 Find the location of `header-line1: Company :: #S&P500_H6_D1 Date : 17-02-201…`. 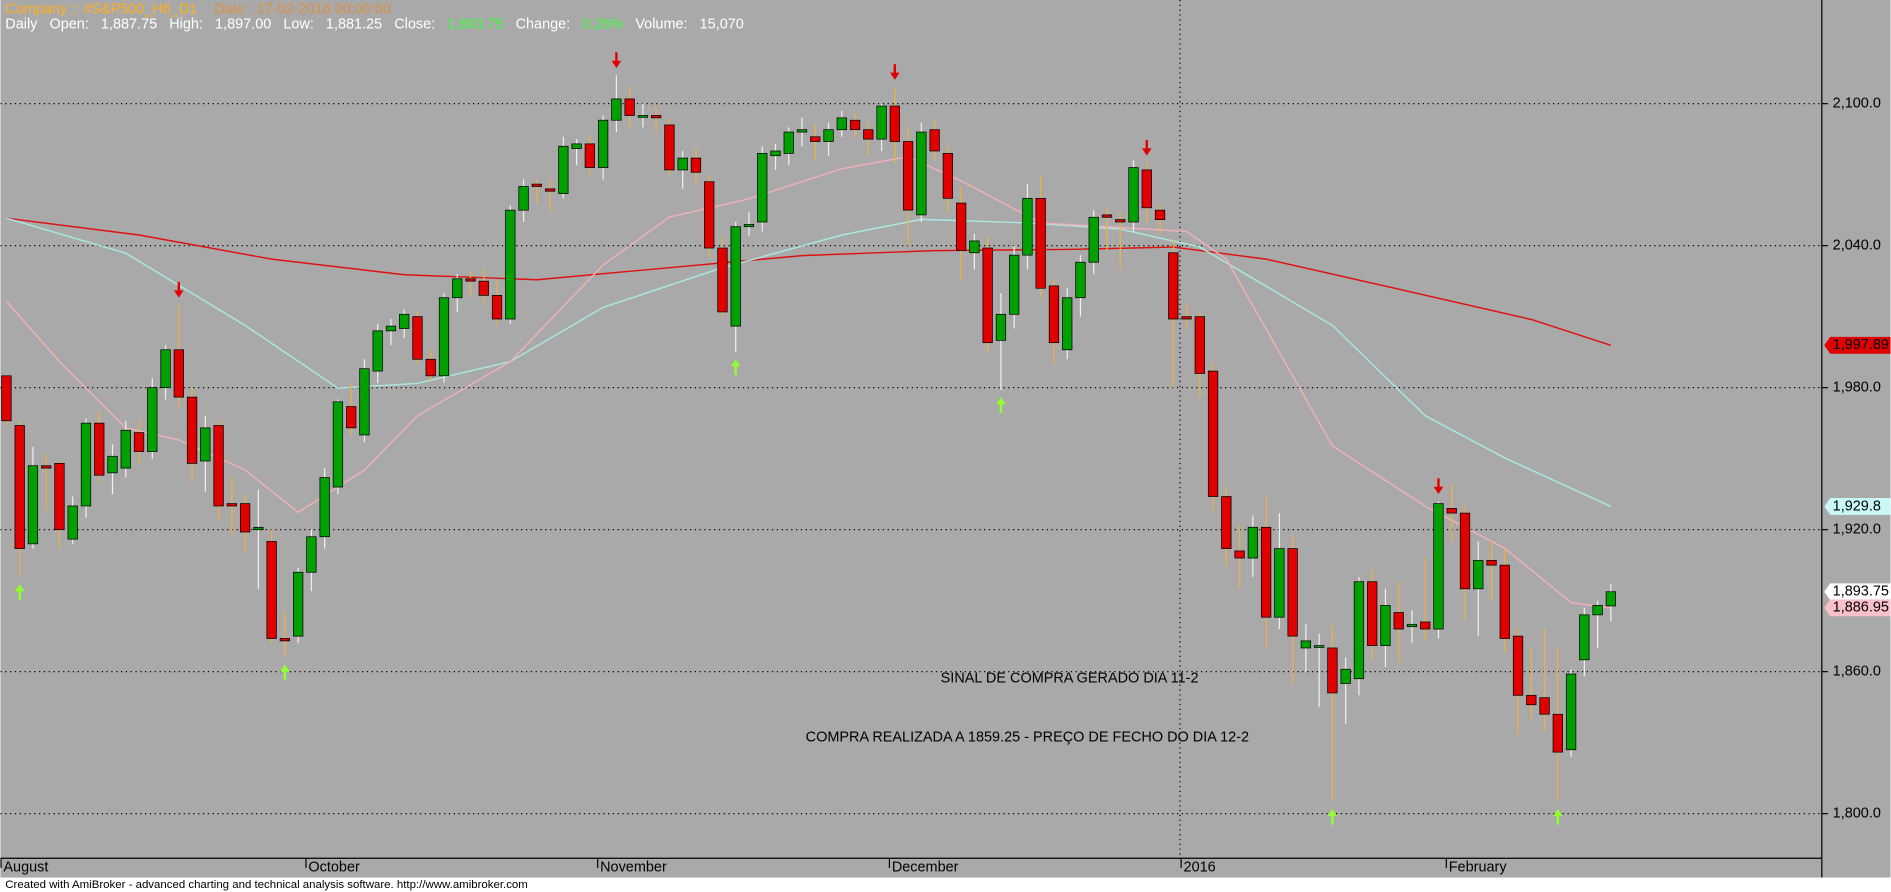

header-line1: Company :: #S&P500_H6_D1 Date : 17-02-201… is located at coordinates (198, 9).